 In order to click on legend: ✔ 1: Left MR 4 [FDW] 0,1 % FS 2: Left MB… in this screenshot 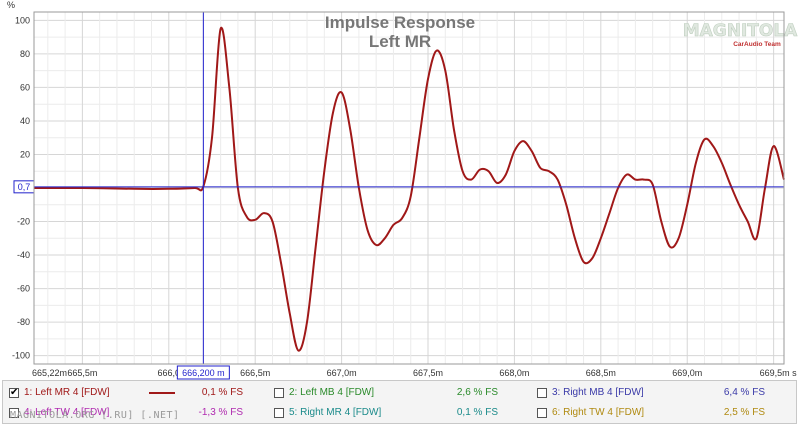, I will do `click(399, 402)`.